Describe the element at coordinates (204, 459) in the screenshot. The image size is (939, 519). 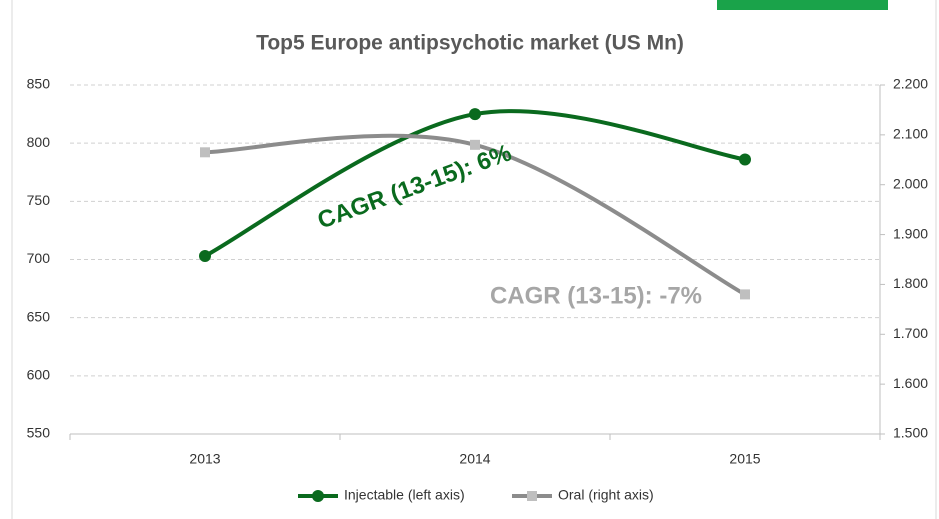
I see `x-tick-label: 2013` at that location.